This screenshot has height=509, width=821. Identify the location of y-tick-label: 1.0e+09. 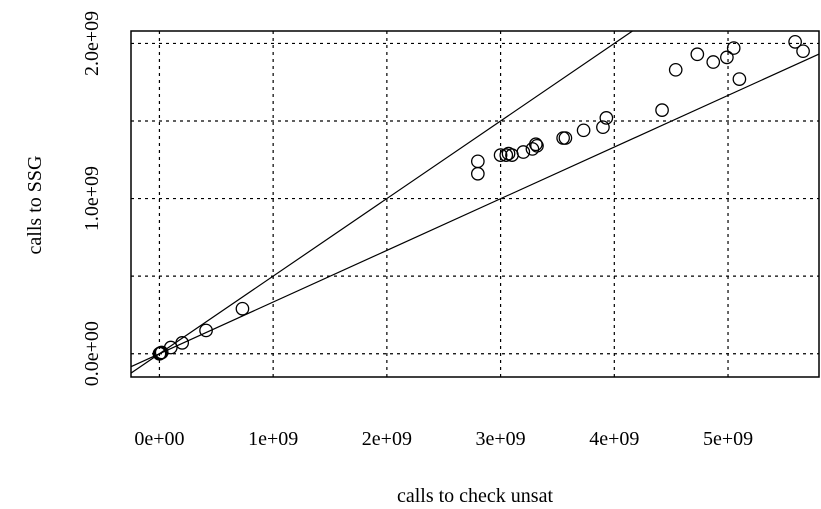
(92, 198).